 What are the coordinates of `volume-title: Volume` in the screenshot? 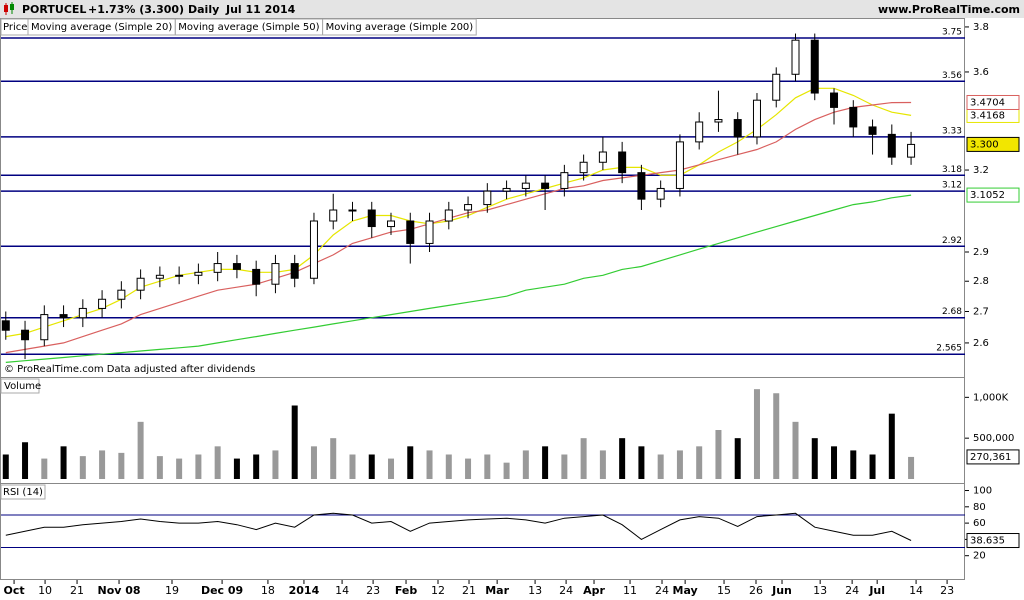 It's located at (22, 386).